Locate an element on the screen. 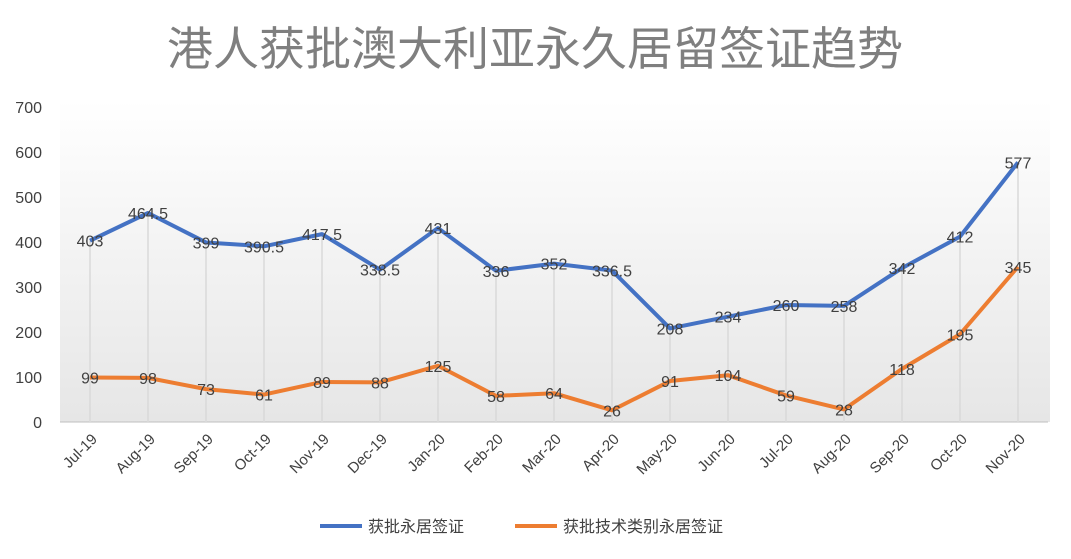  data-label: 26 is located at coordinates (612, 411).